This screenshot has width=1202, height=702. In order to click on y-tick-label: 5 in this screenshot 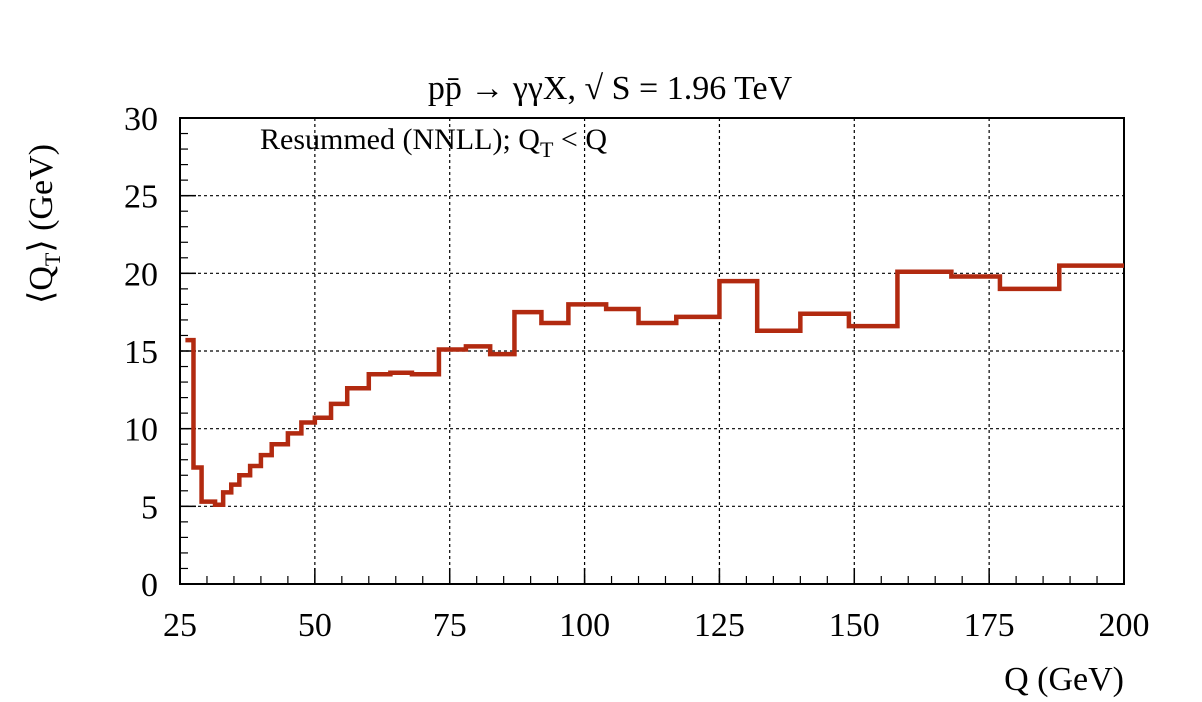, I will do `click(149, 507)`.